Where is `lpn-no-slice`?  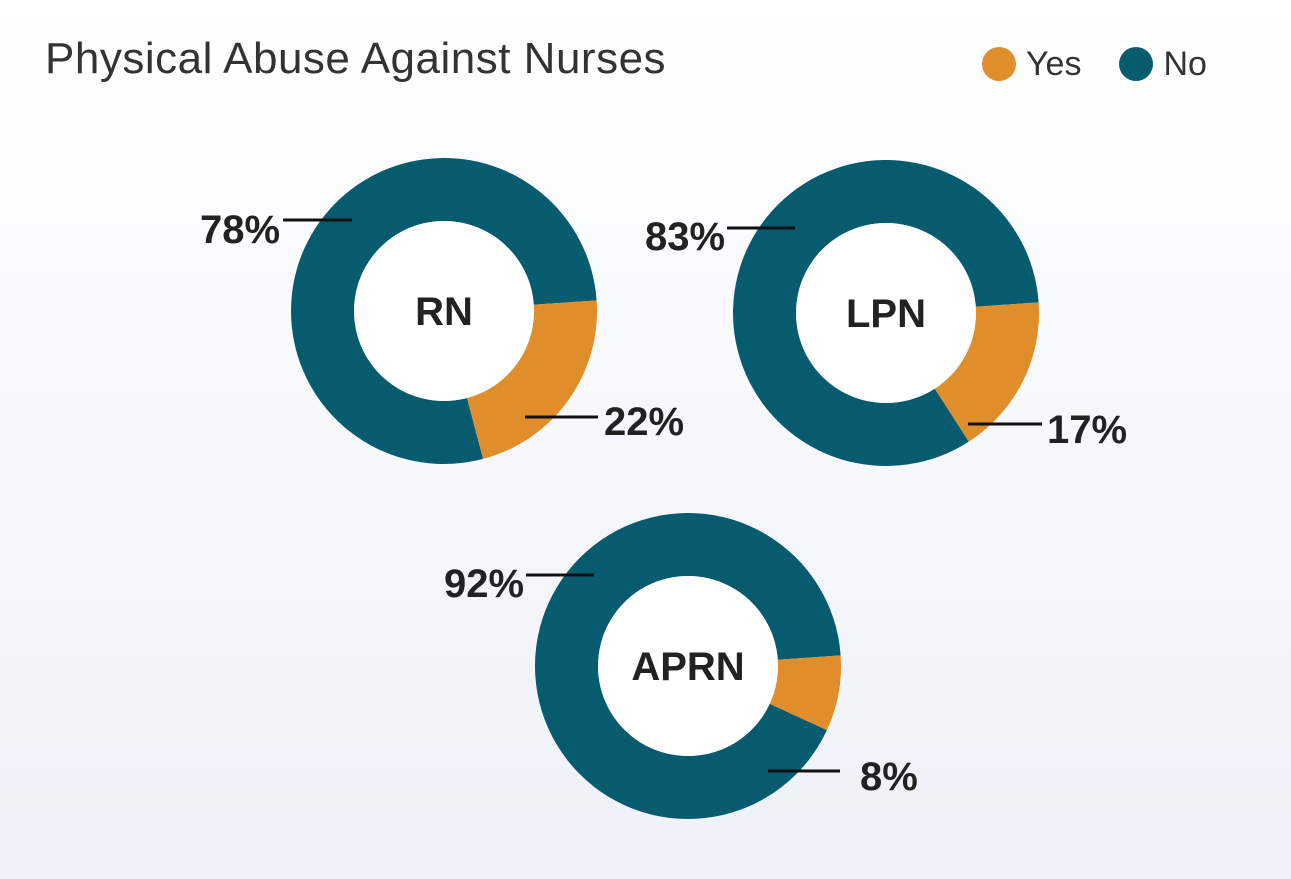 lpn-no-slice is located at coordinates (885, 312).